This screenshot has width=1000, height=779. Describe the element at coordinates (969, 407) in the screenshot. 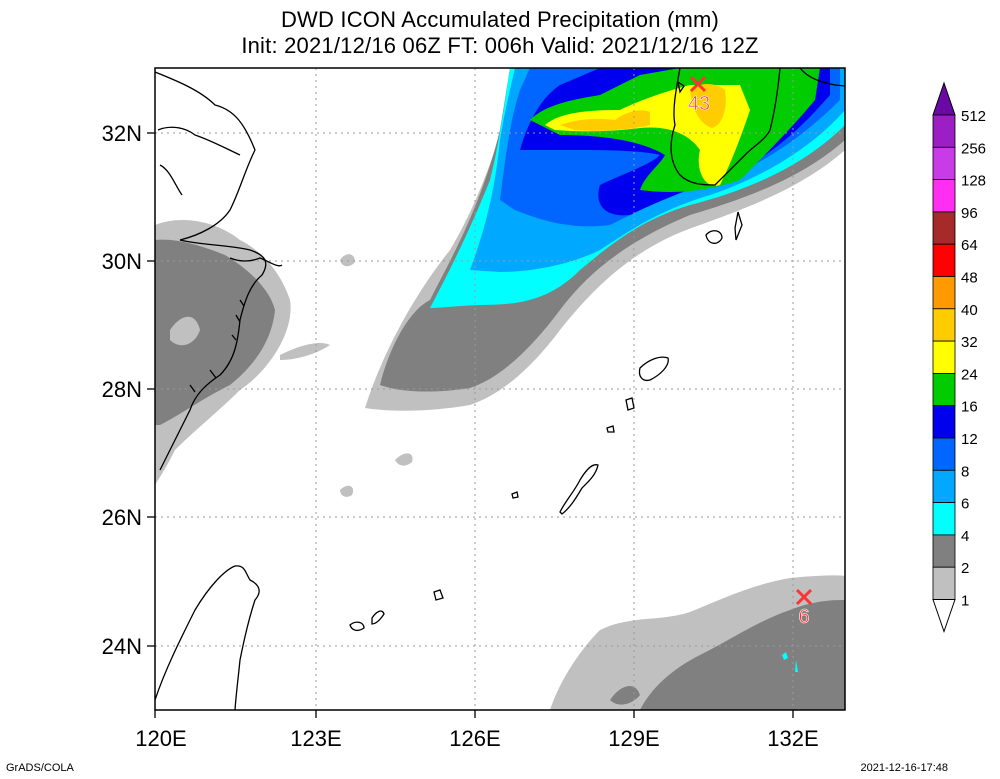

I see `colorbar-level-label: 16` at that location.